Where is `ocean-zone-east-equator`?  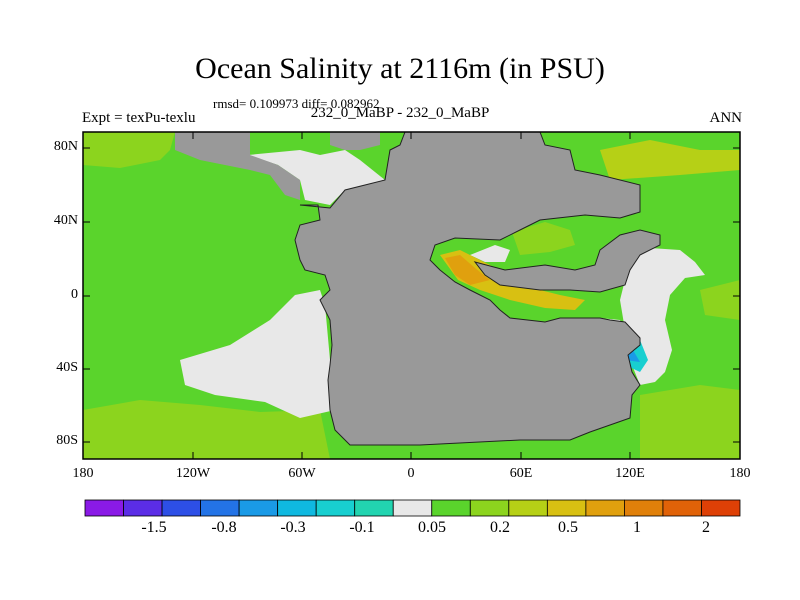
ocean-zone-east-equator is located at coordinates (720, 300).